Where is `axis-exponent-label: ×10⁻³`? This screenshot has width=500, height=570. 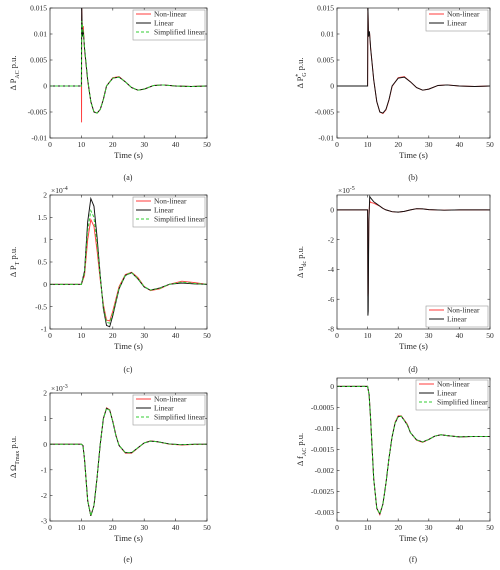 axis-exponent-label: ×10⁻³ is located at coordinates (59, 388).